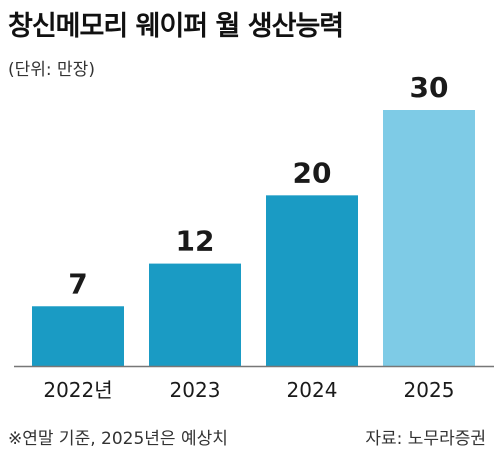  I want to click on data-label-0: 7, so click(77, 283).